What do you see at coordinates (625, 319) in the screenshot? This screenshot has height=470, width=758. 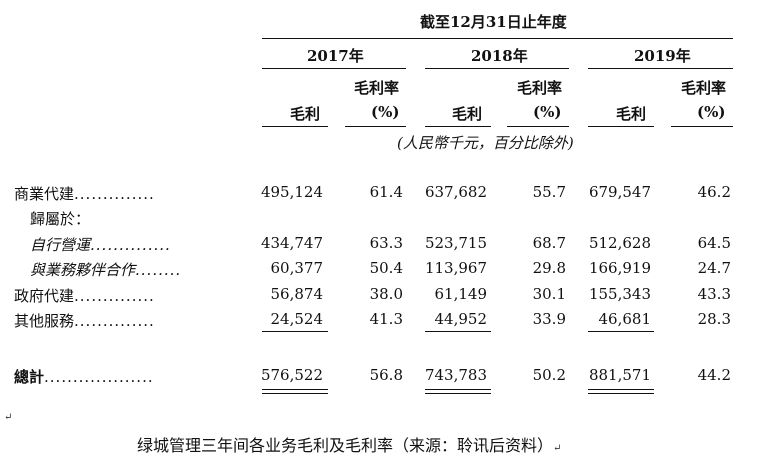 I see `cell: 46,681` at bounding box center [625, 319].